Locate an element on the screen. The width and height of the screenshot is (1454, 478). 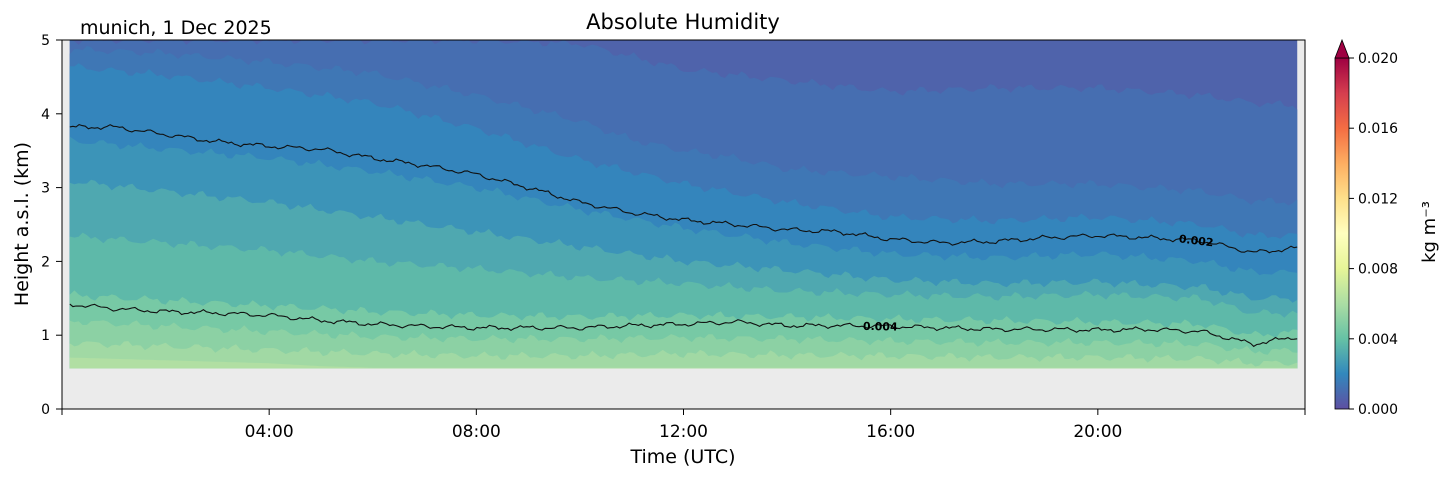
contour-label: 0.002 is located at coordinates (1196, 240).